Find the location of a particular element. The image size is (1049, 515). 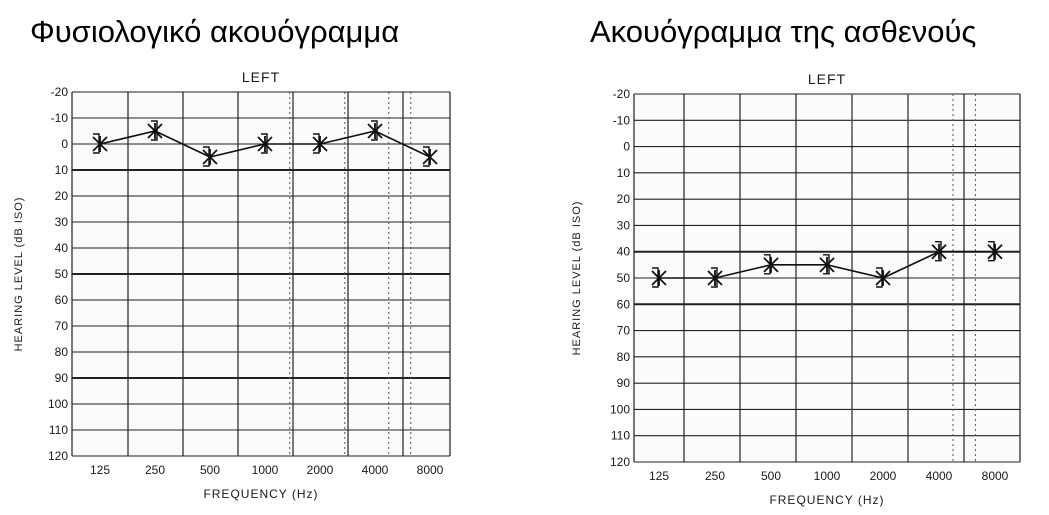

patient-x-tick-label: 8000 is located at coordinates (995, 476).